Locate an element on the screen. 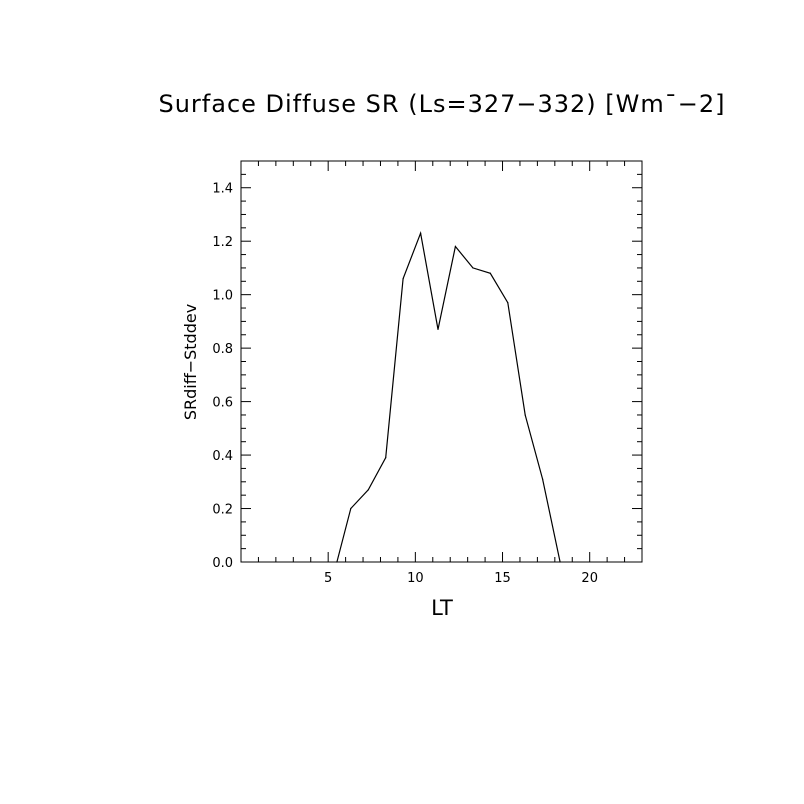 This screenshot has width=804, height=804. x-tick-label: 15 is located at coordinates (502, 578).